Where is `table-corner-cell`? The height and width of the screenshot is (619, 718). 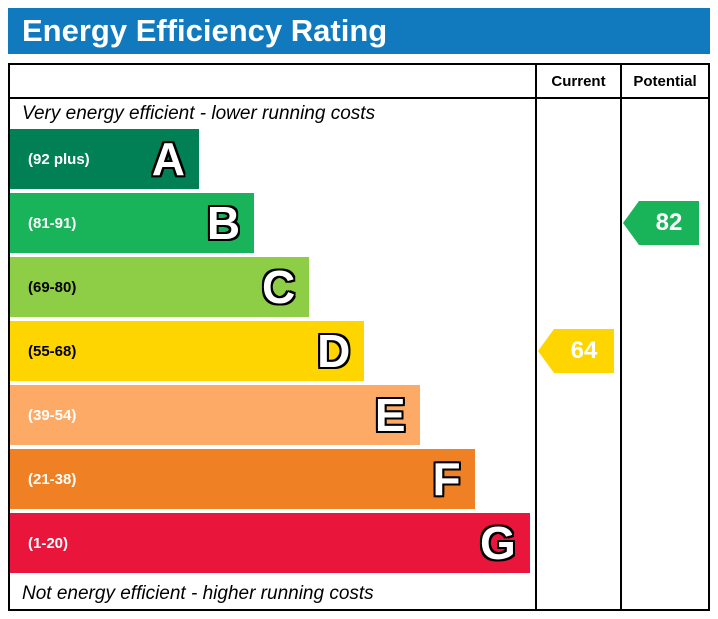
table-corner-cell is located at coordinates (272, 82).